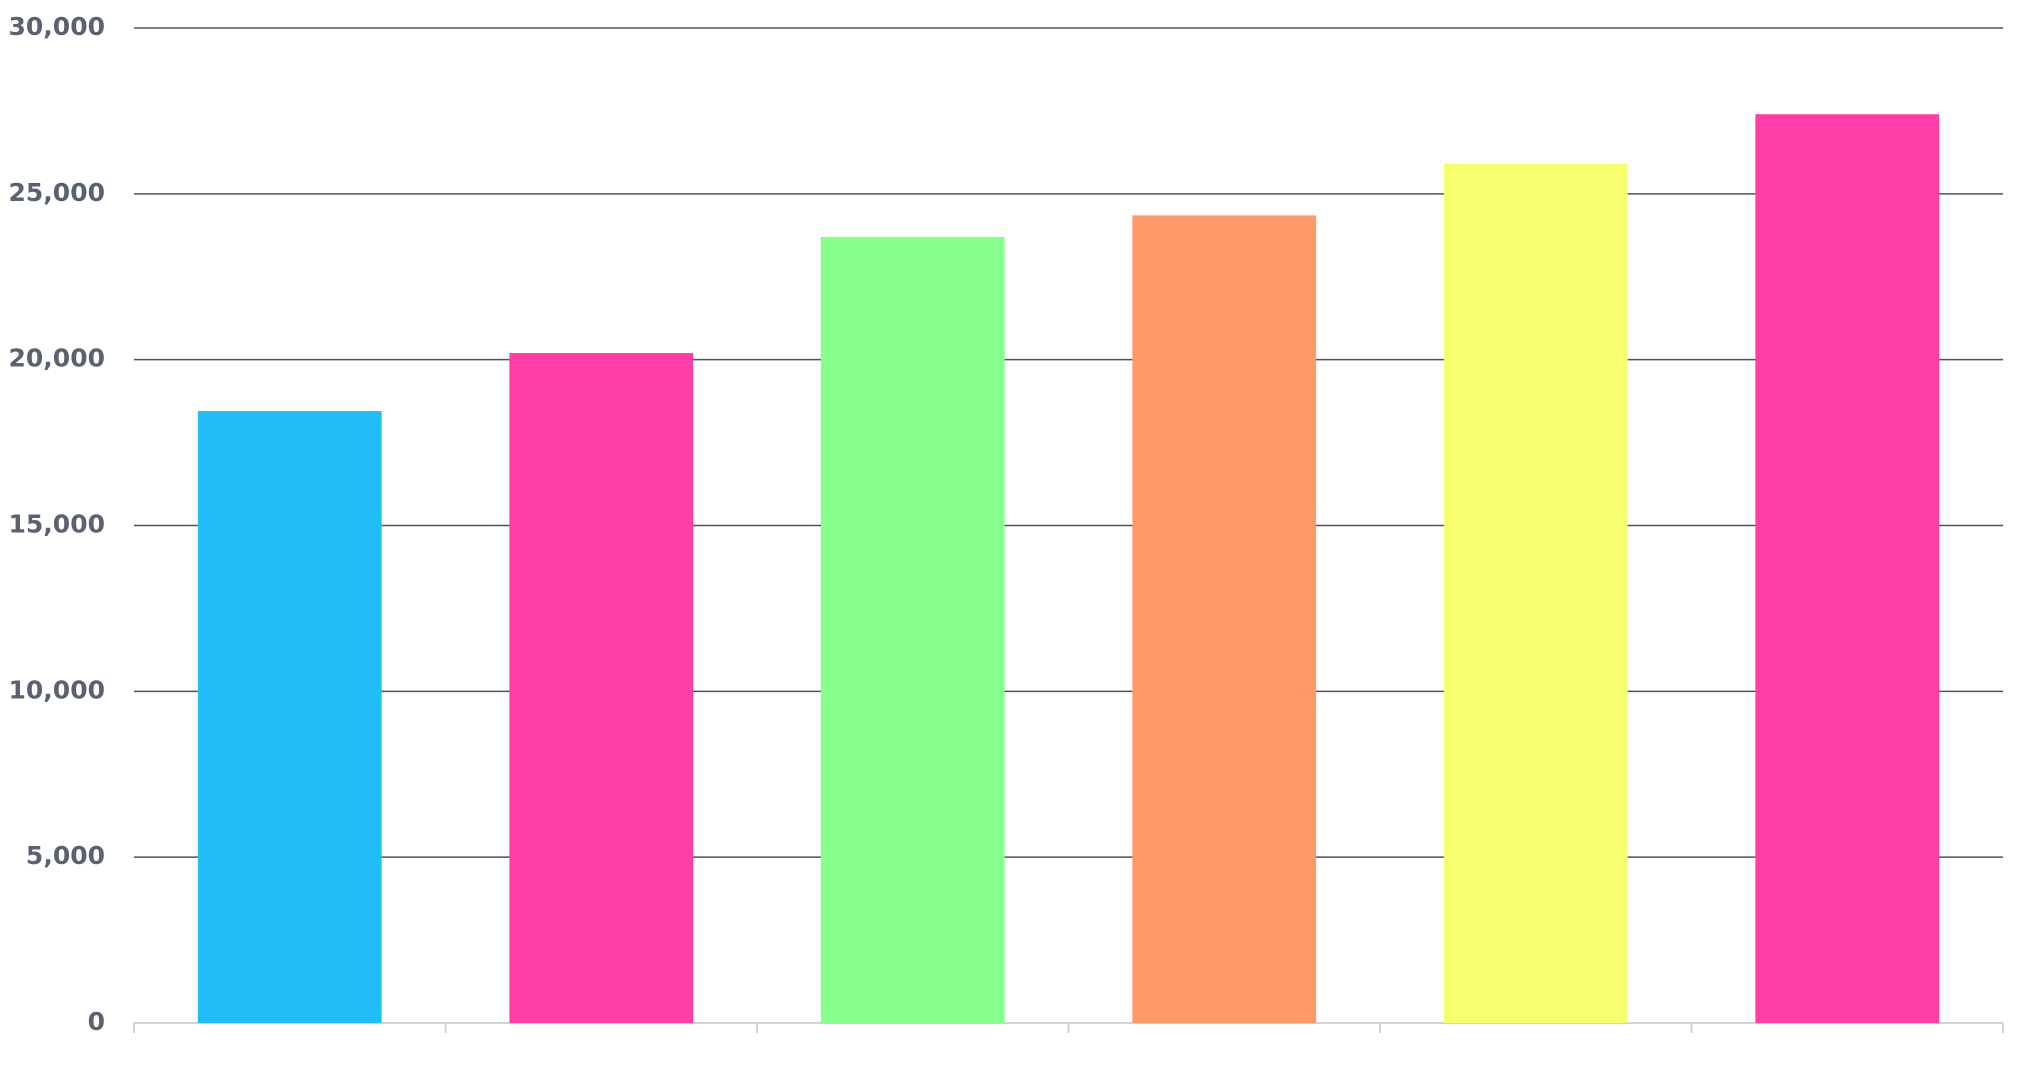  Describe the element at coordinates (96, 1021) in the screenshot. I see `y-tick-label: 0` at that location.